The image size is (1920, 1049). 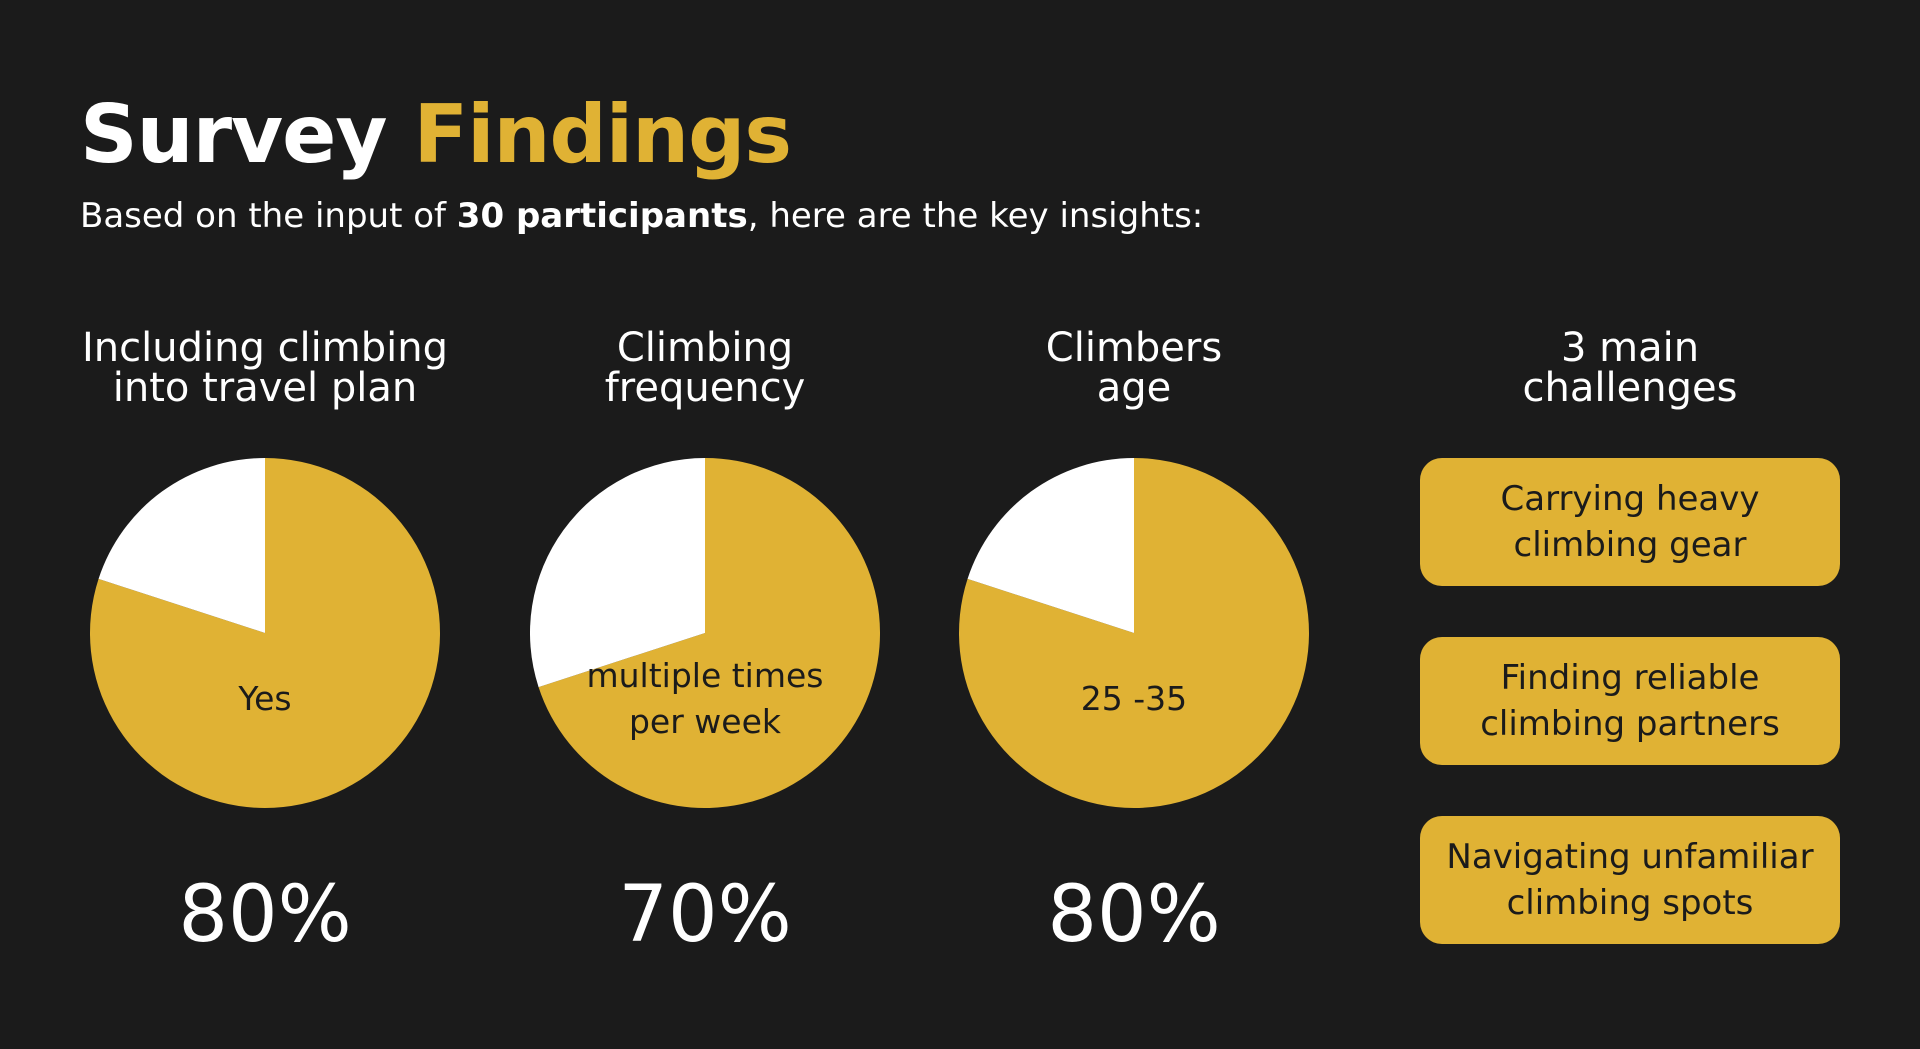 I want to click on pie-chart-2-label-line-1: multiple times, so click(x=705, y=675).